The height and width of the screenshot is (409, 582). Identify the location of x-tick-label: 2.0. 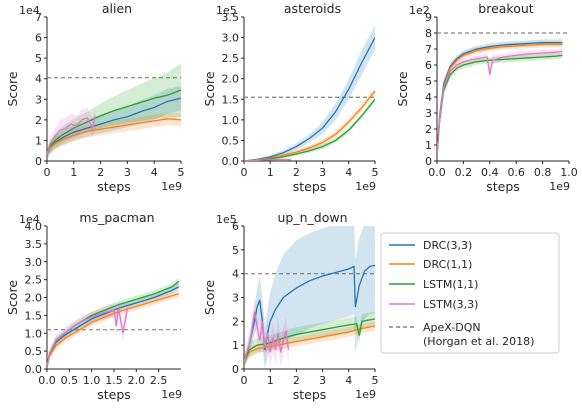
(137, 380).